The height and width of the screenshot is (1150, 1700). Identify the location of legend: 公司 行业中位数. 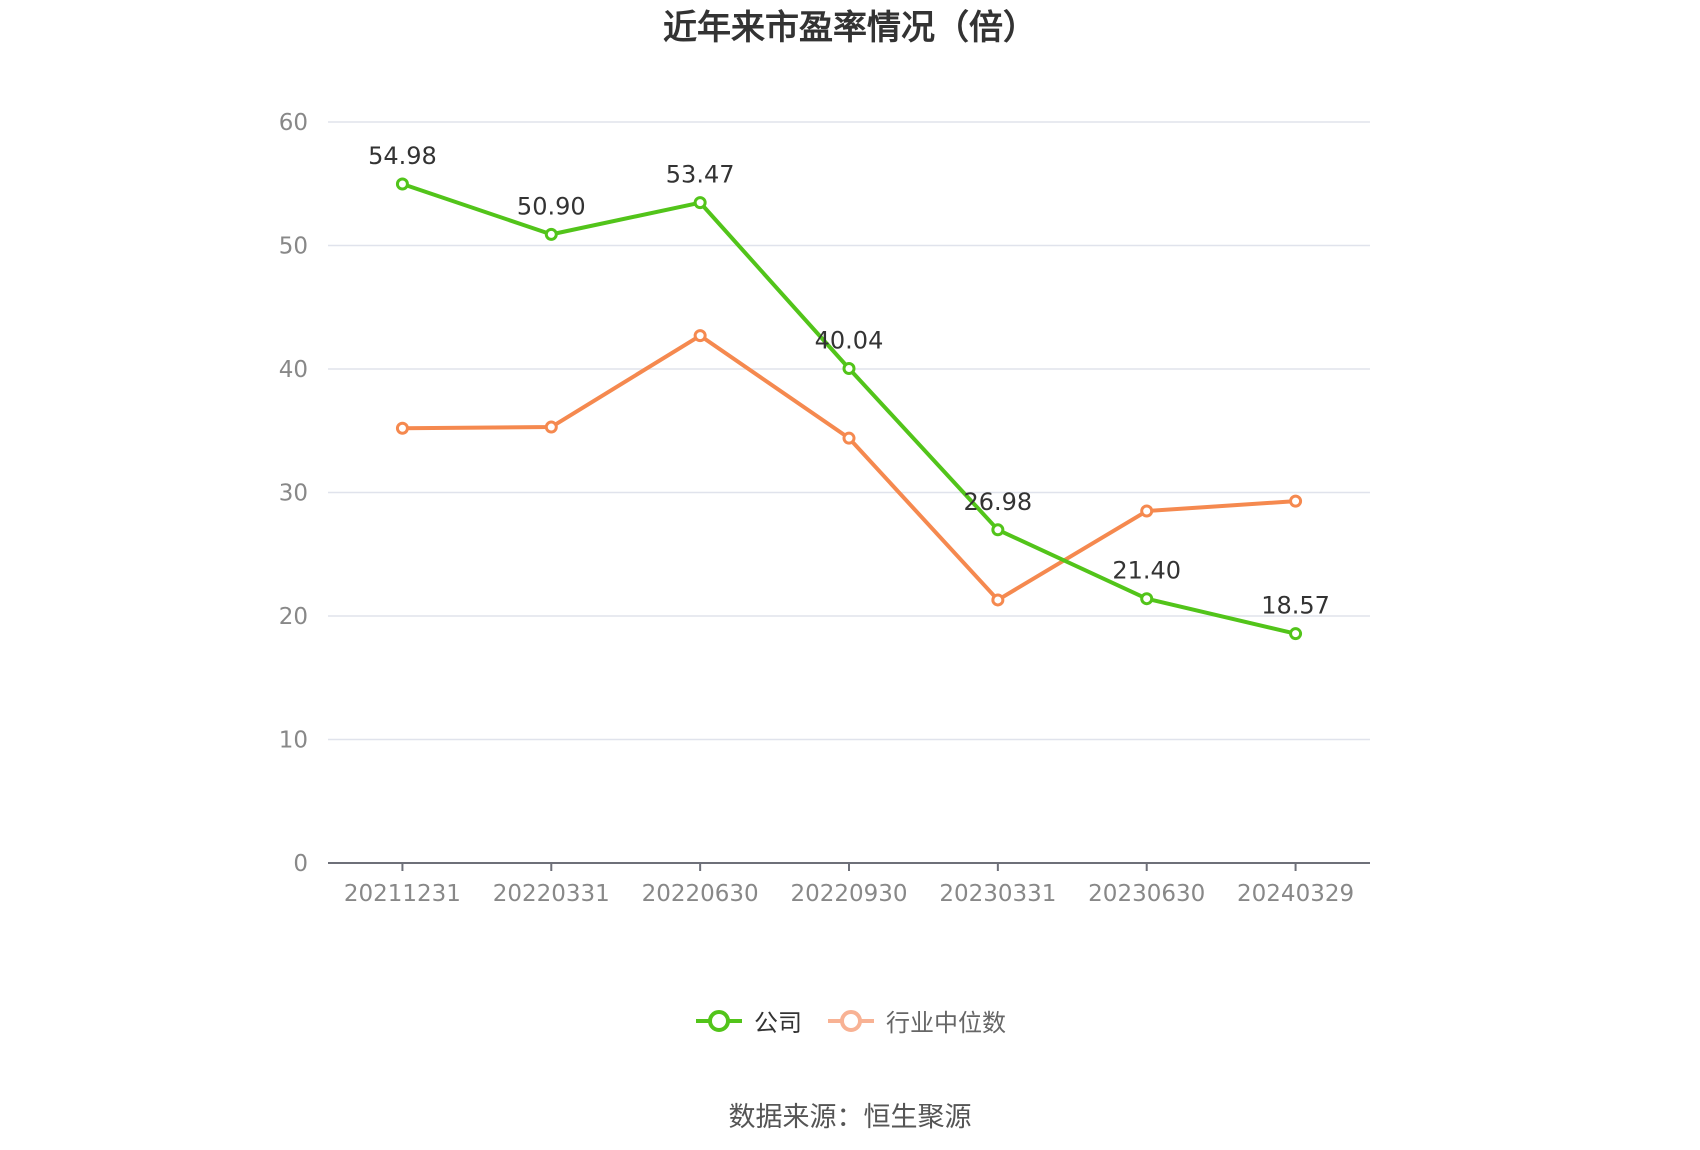
(850, 1020).